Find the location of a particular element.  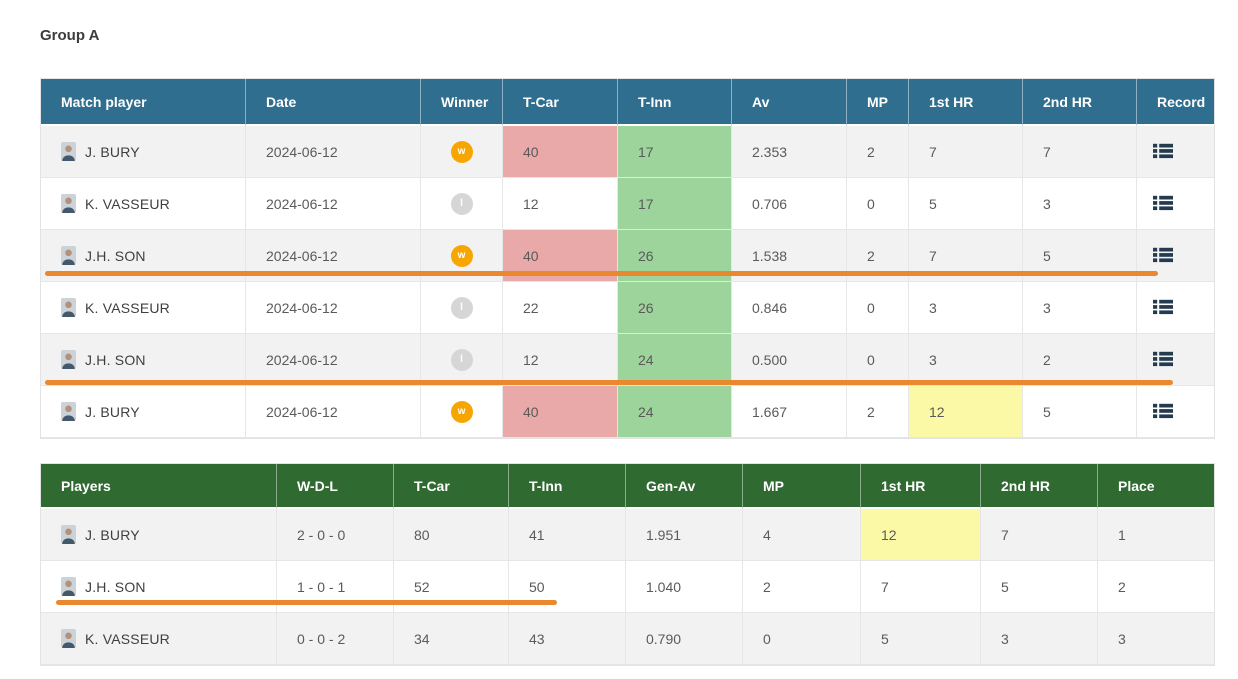

av-cell: 1.667 is located at coordinates (789, 412).